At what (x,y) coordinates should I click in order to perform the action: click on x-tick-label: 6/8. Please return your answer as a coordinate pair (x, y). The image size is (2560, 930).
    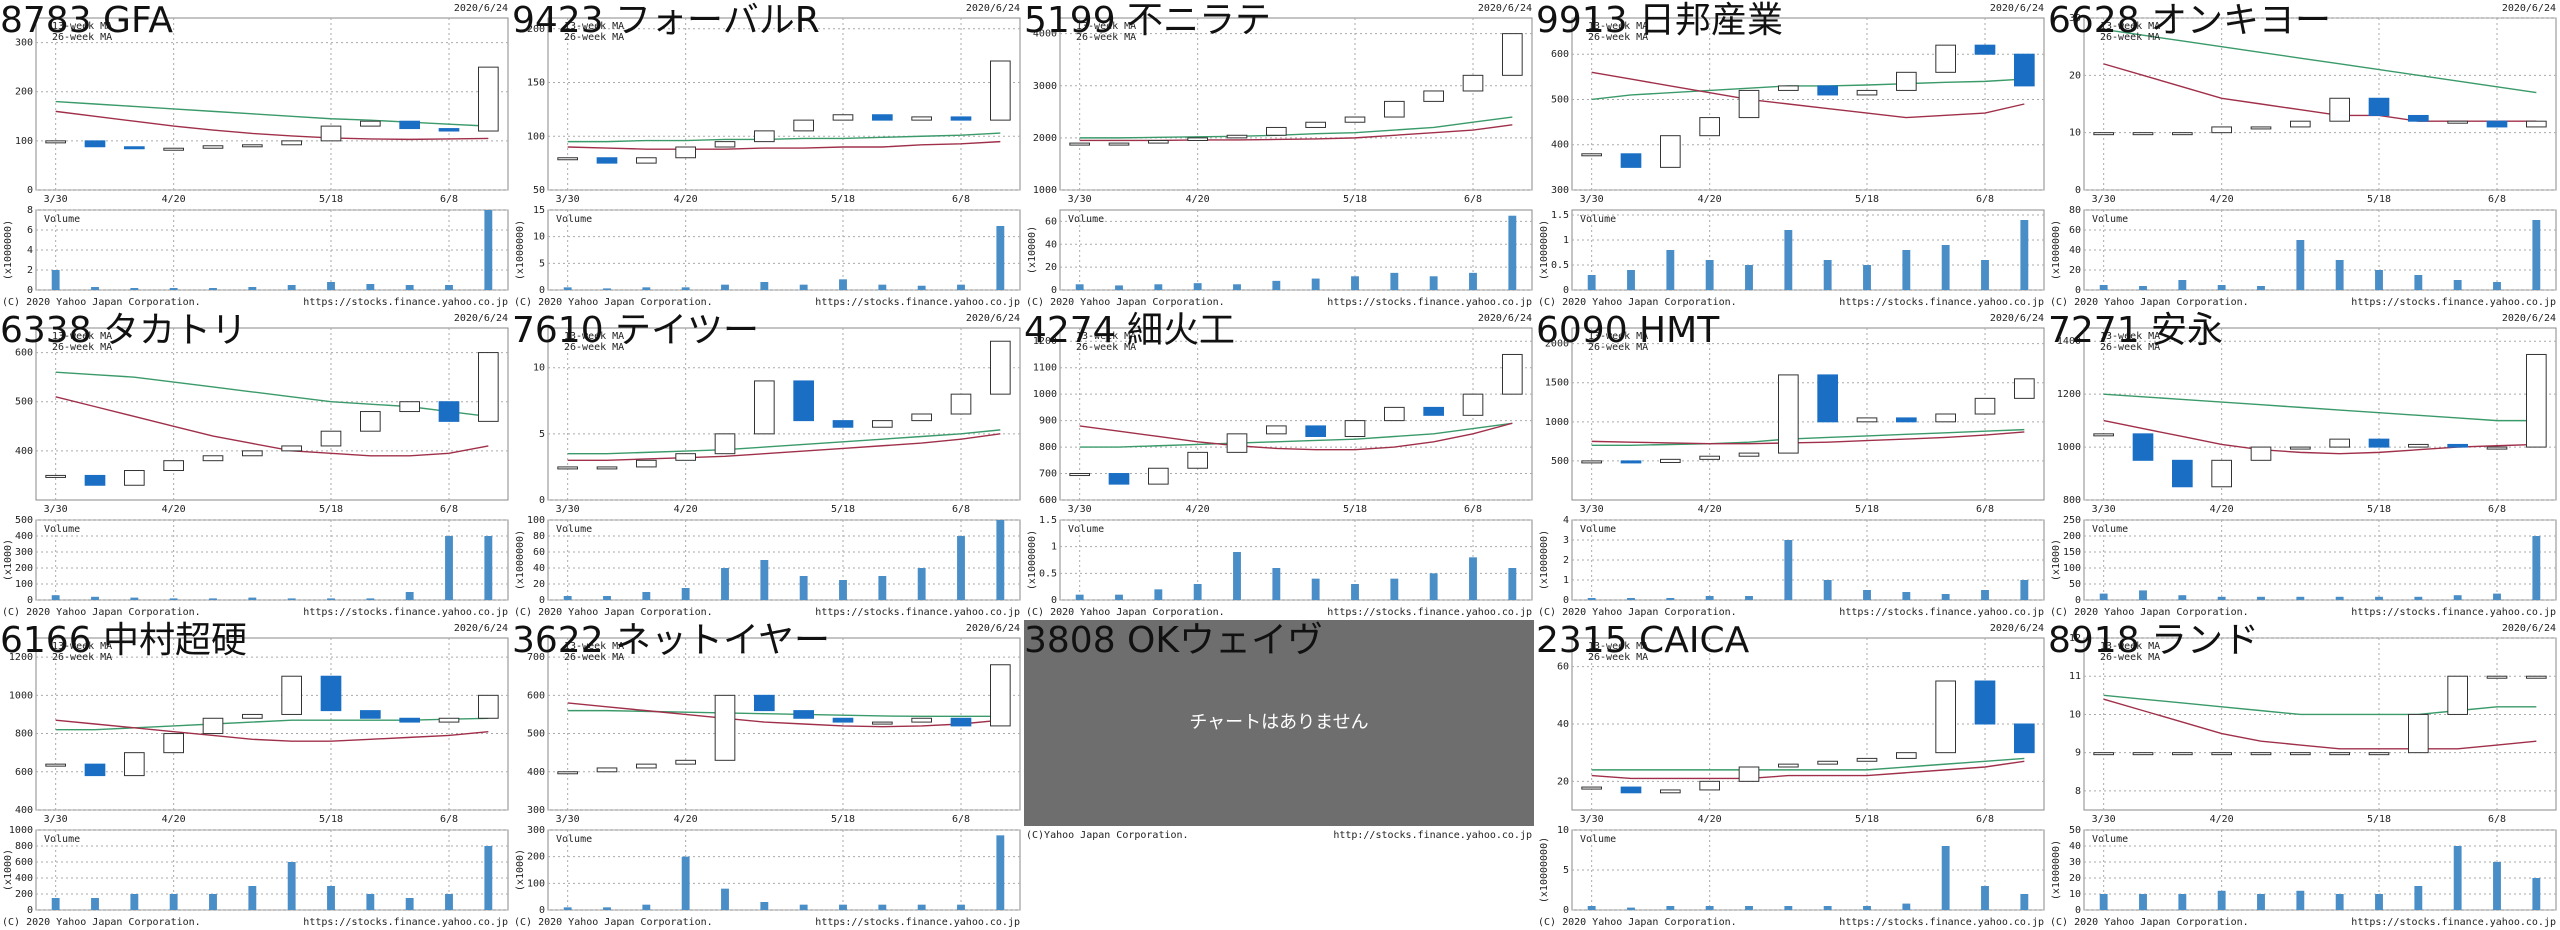
    Looking at the image, I should click on (449, 819).